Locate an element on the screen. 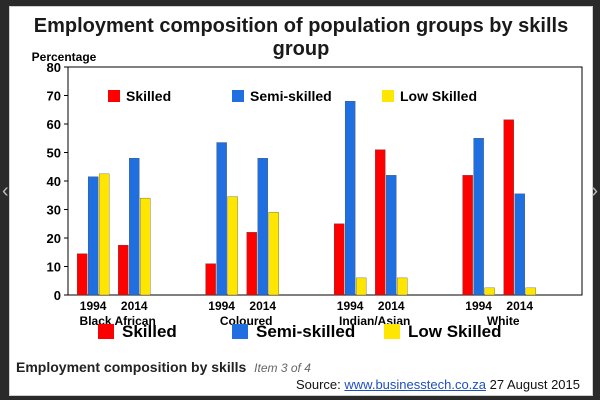 The height and width of the screenshot is (400, 600). legend-label-bottom: Low Skilled is located at coordinates (455, 331).